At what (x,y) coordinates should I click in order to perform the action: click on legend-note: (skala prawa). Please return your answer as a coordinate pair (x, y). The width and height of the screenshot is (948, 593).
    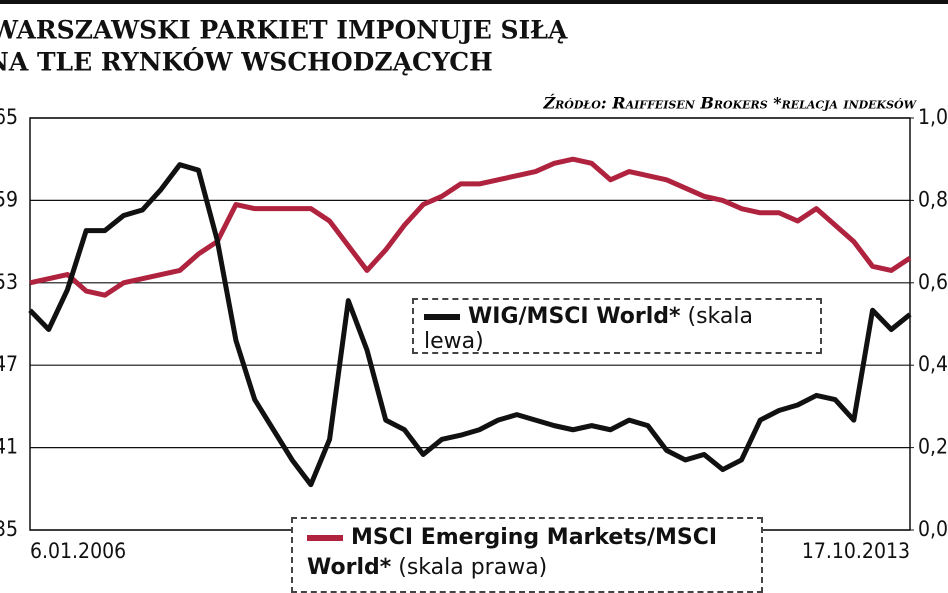
    Looking at the image, I should click on (473, 567).